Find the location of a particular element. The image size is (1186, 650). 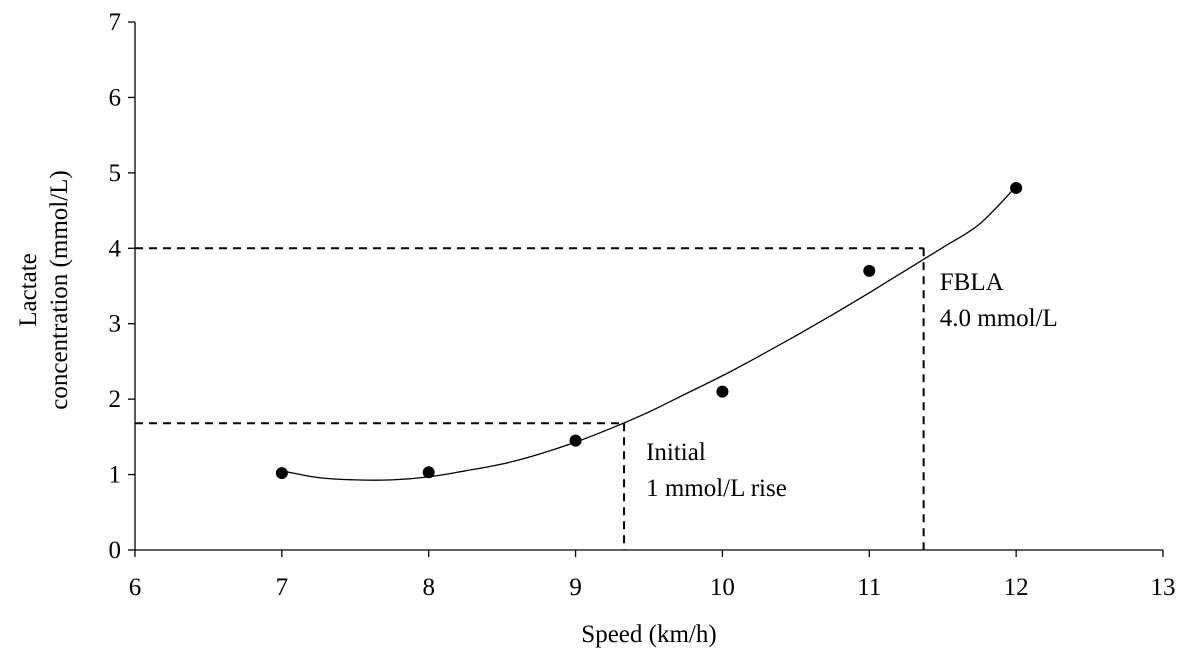

fbla-annotation-line: 4.0 mmol/L is located at coordinates (999, 318).